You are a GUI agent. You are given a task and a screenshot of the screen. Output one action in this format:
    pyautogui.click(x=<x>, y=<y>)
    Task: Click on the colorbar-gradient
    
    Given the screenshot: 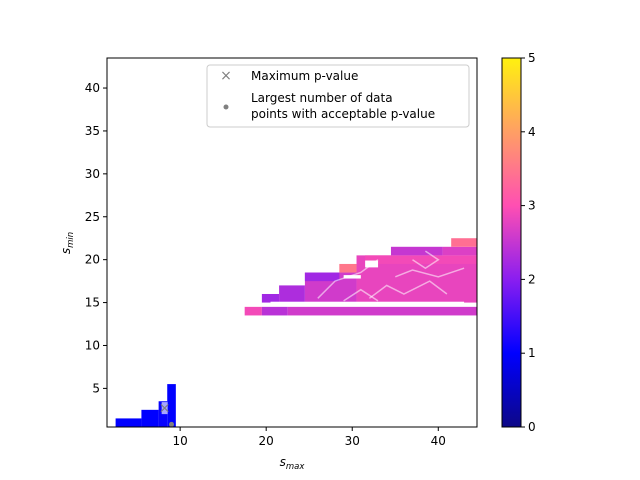 What is the action you would take?
    pyautogui.click(x=511, y=242)
    